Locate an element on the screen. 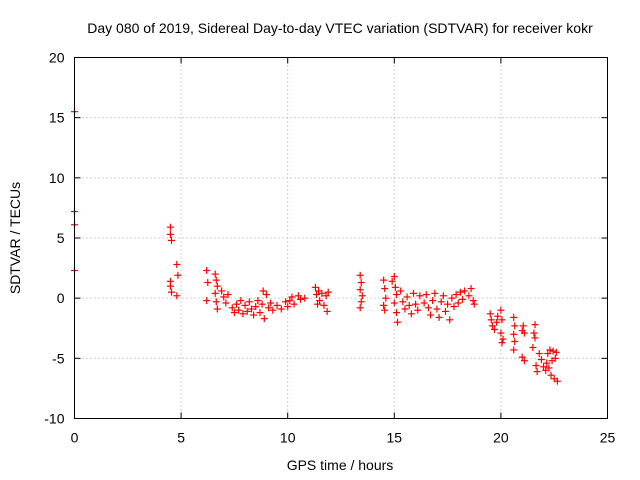  x-tick-label: 5 is located at coordinates (181, 438).